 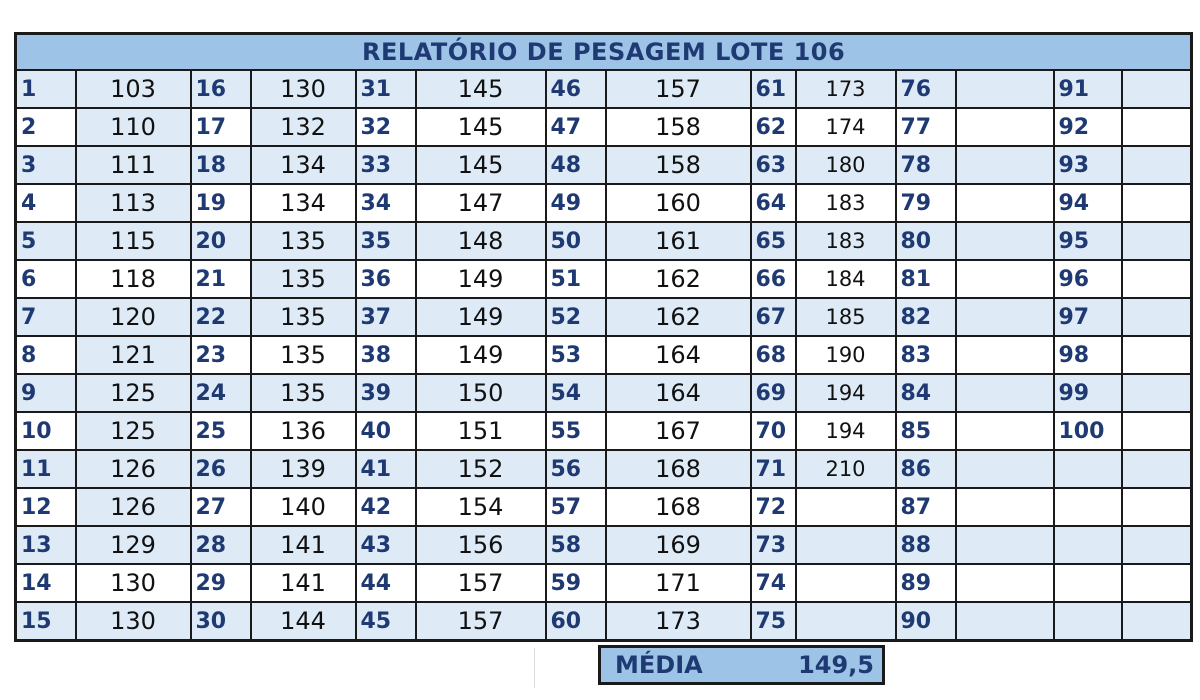 What do you see at coordinates (678, 279) in the screenshot?
I see `weight-value: 162` at bounding box center [678, 279].